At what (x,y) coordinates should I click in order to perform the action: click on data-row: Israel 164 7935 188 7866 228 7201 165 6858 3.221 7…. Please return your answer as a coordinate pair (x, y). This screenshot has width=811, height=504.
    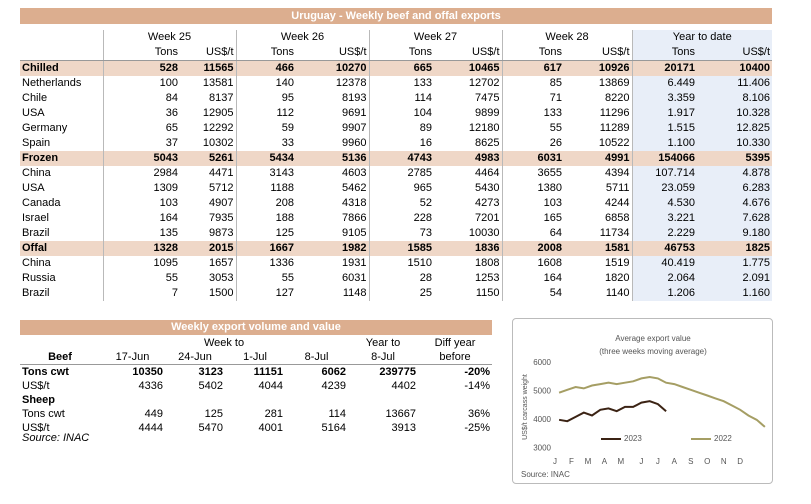
    Looking at the image, I should click on (396, 218).